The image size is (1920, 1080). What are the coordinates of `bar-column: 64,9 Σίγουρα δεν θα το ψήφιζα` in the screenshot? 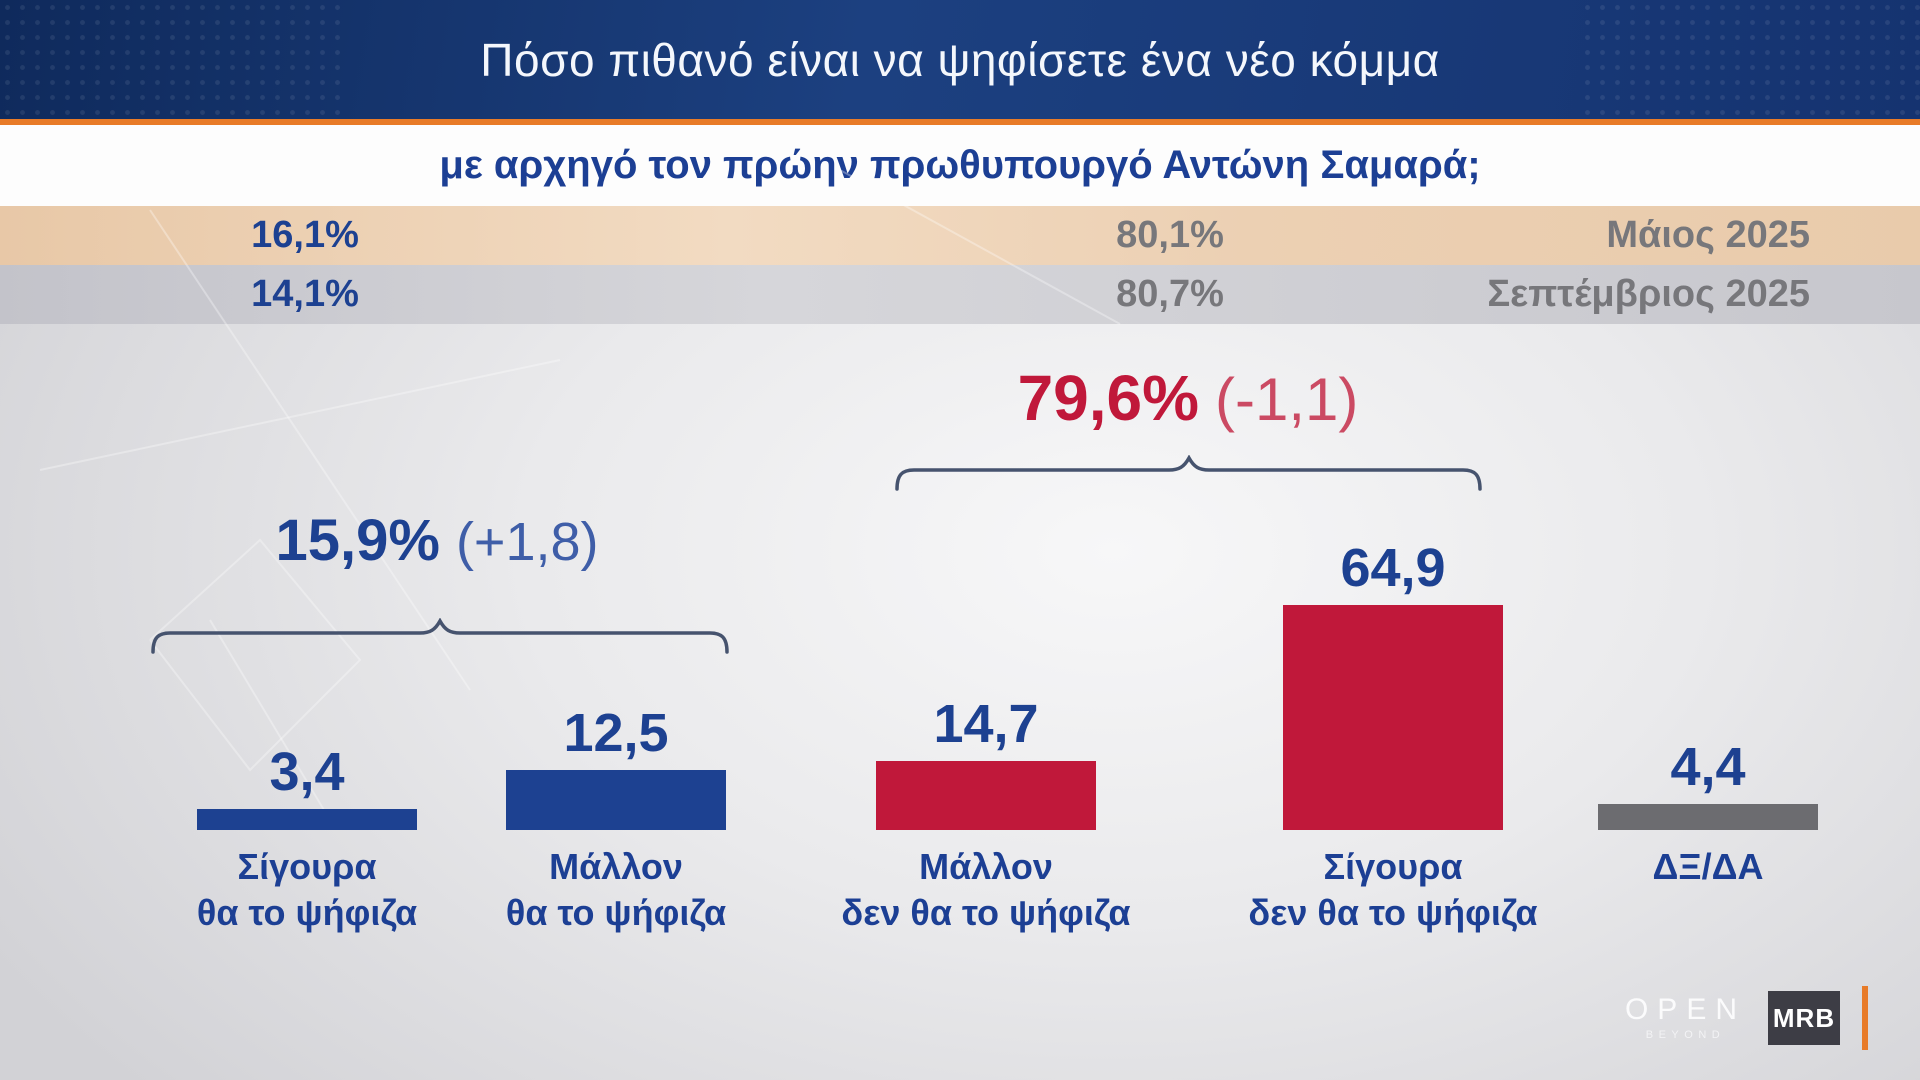 It's located at (1393, 735).